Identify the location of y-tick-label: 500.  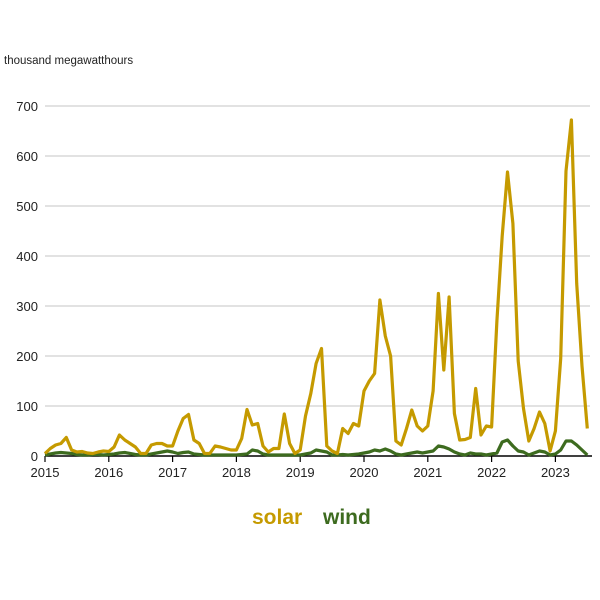
(27, 206).